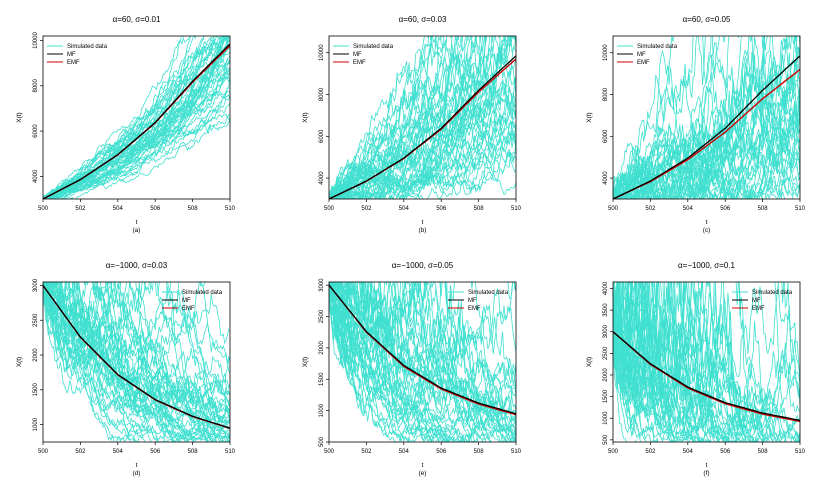 The width and height of the screenshot is (834, 488). What do you see at coordinates (423, 473) in the screenshot?
I see `panel-sublabel: (e)` at bounding box center [423, 473].